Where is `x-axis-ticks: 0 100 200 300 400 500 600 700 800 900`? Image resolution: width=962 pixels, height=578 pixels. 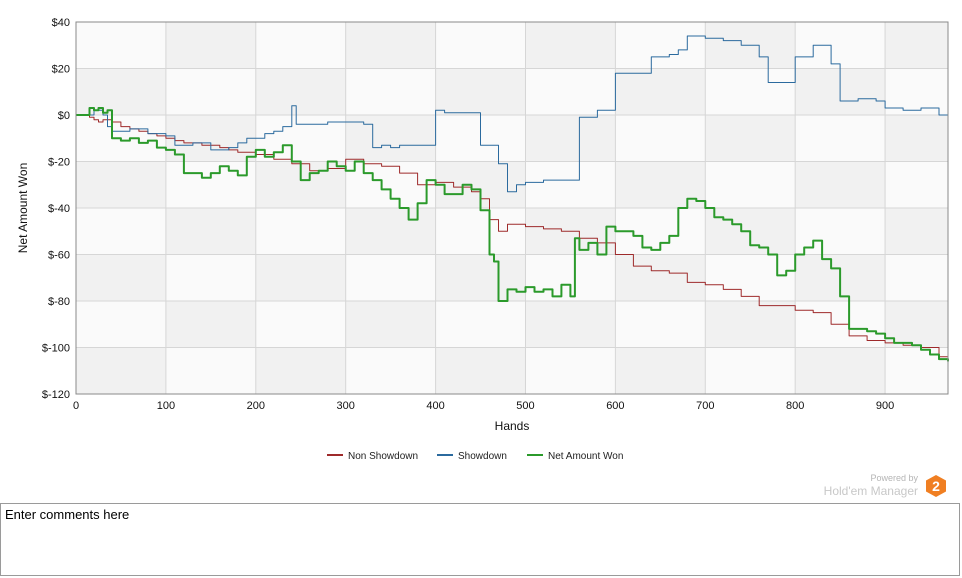 x-axis-ticks: 0 100 200 300 400 500 600 700 800 900 is located at coordinates (483, 406).